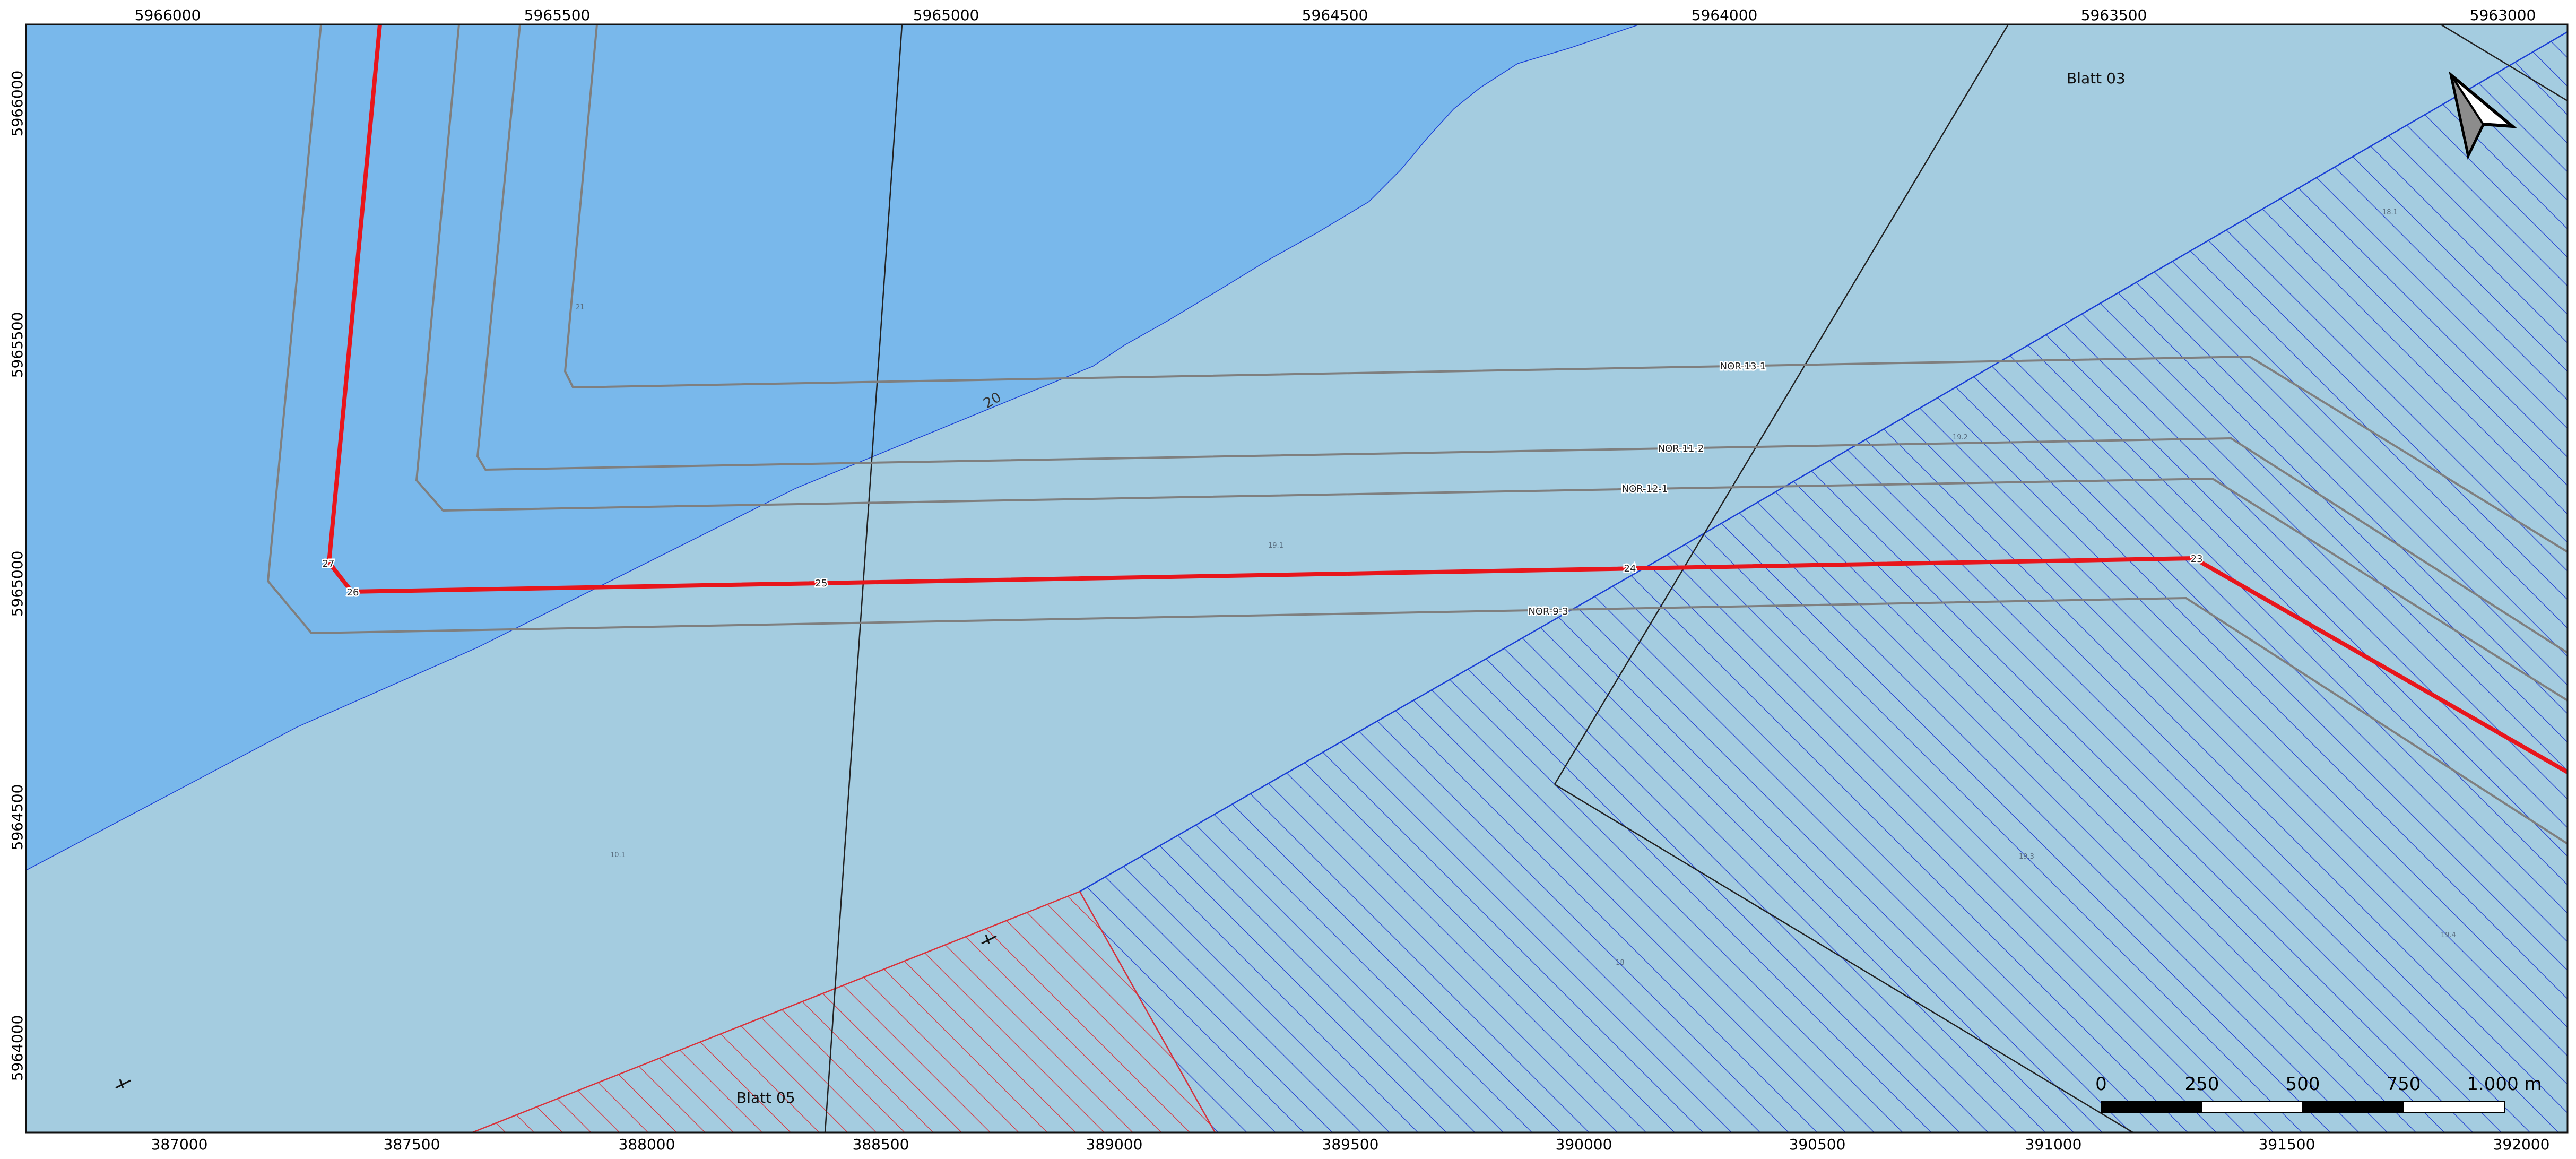 This screenshot has width=2576, height=1159. I want to click on left-coordinate-label: 5964500, so click(17, 818).